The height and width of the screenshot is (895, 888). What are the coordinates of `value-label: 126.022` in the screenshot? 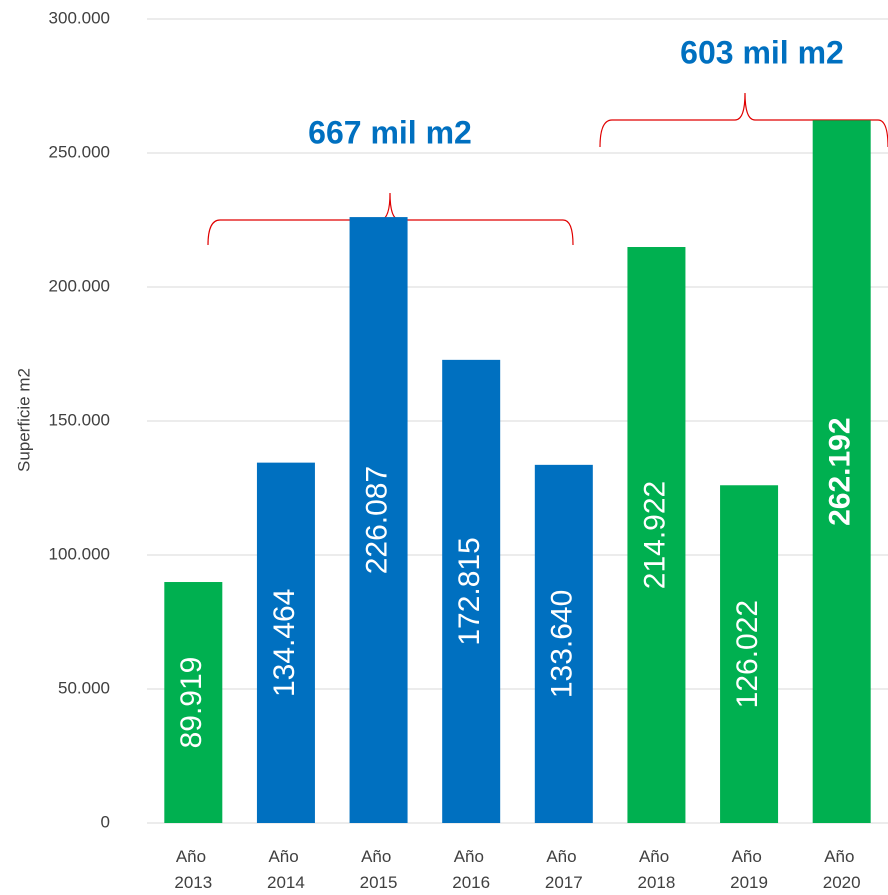 It's located at (747, 654).